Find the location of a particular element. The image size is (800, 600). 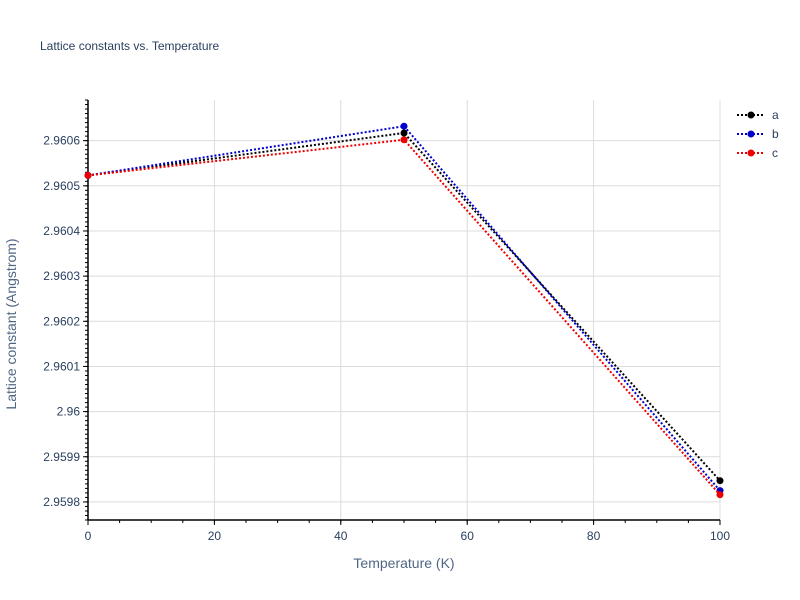

legend-label: c is located at coordinates (775, 153).